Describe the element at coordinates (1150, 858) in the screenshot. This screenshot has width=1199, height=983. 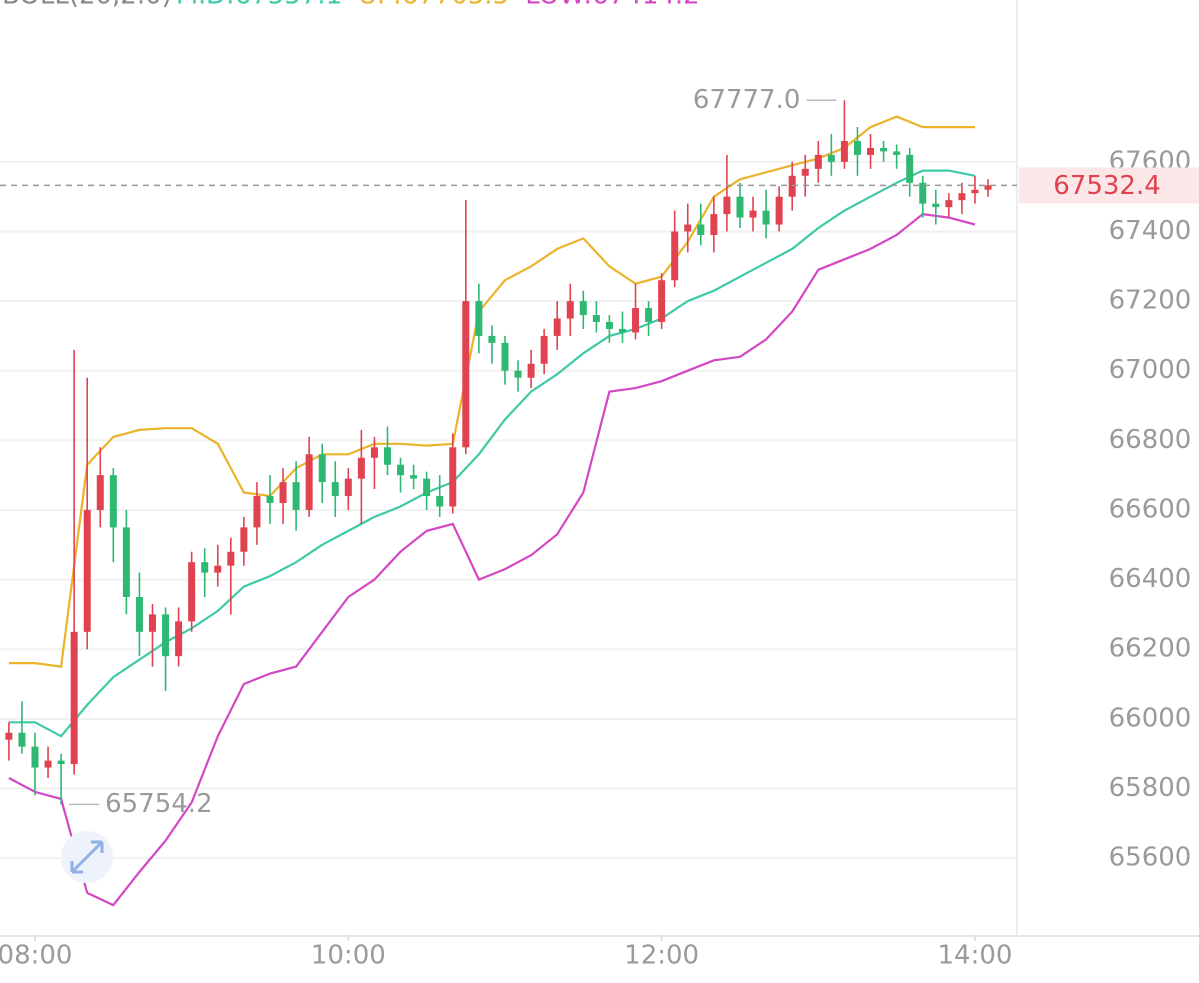
I see `y-tick-label: 65600` at that location.